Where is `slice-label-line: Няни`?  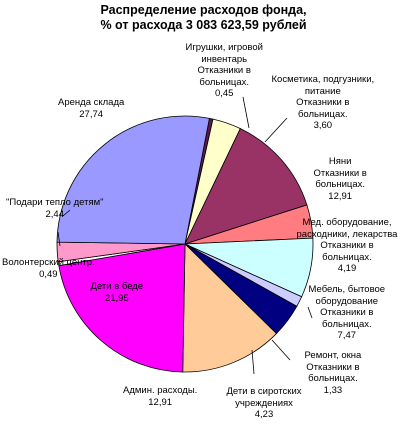 slice-label-line: Няни is located at coordinates (340, 161).